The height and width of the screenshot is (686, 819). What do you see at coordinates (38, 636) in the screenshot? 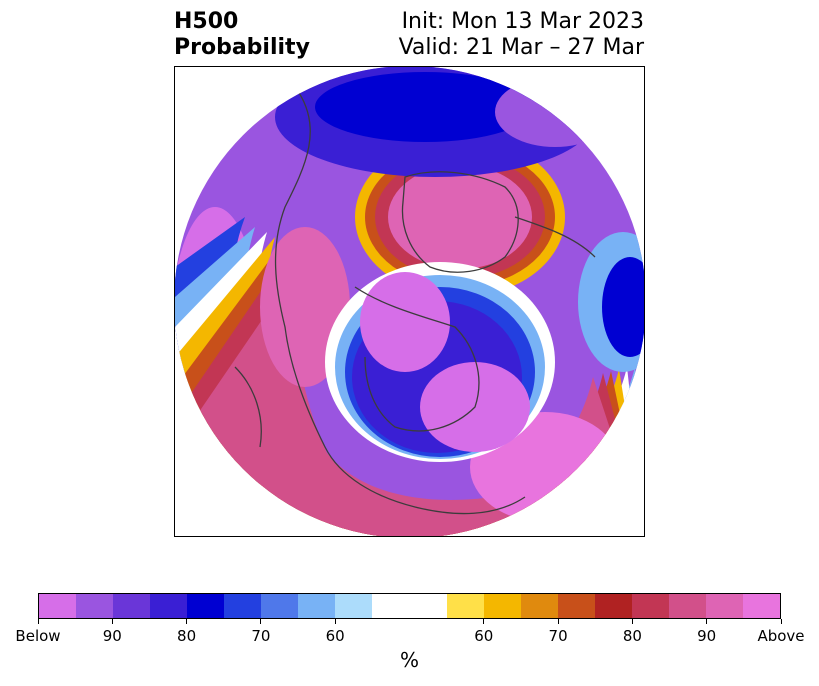
I see `colorbar-tick-label: Below` at bounding box center [38, 636].